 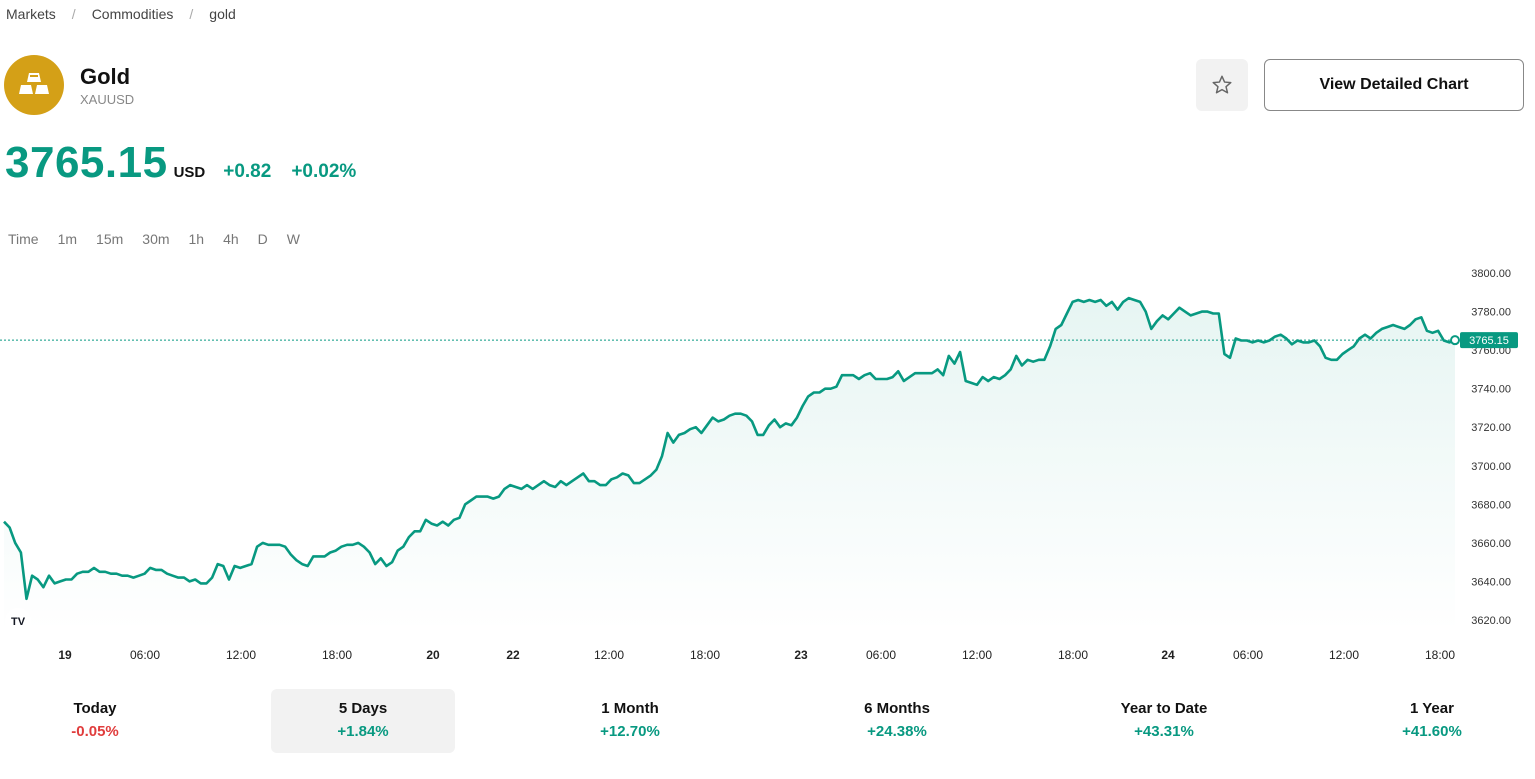 I want to click on view-detailed-chart-button: View Detailed Chart, so click(x=1394, y=85).